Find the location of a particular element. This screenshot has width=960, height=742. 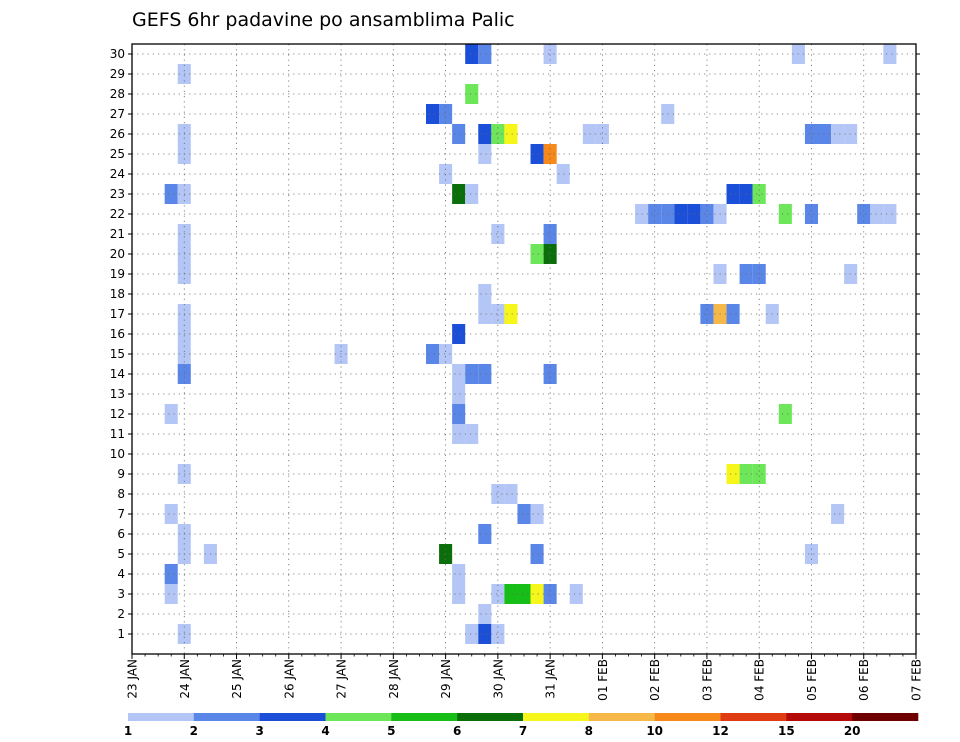

y-tick-label: 9 is located at coordinates (121, 474).